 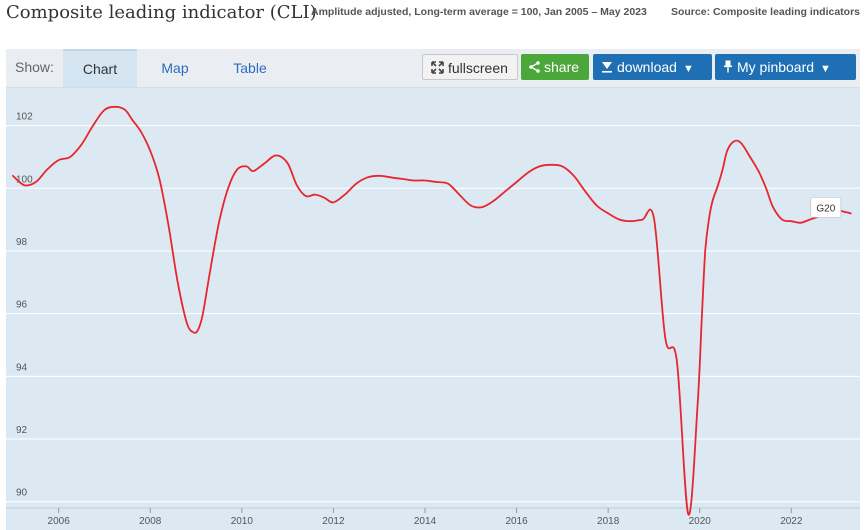 I want to click on tab-table: Table, so click(x=250, y=68).